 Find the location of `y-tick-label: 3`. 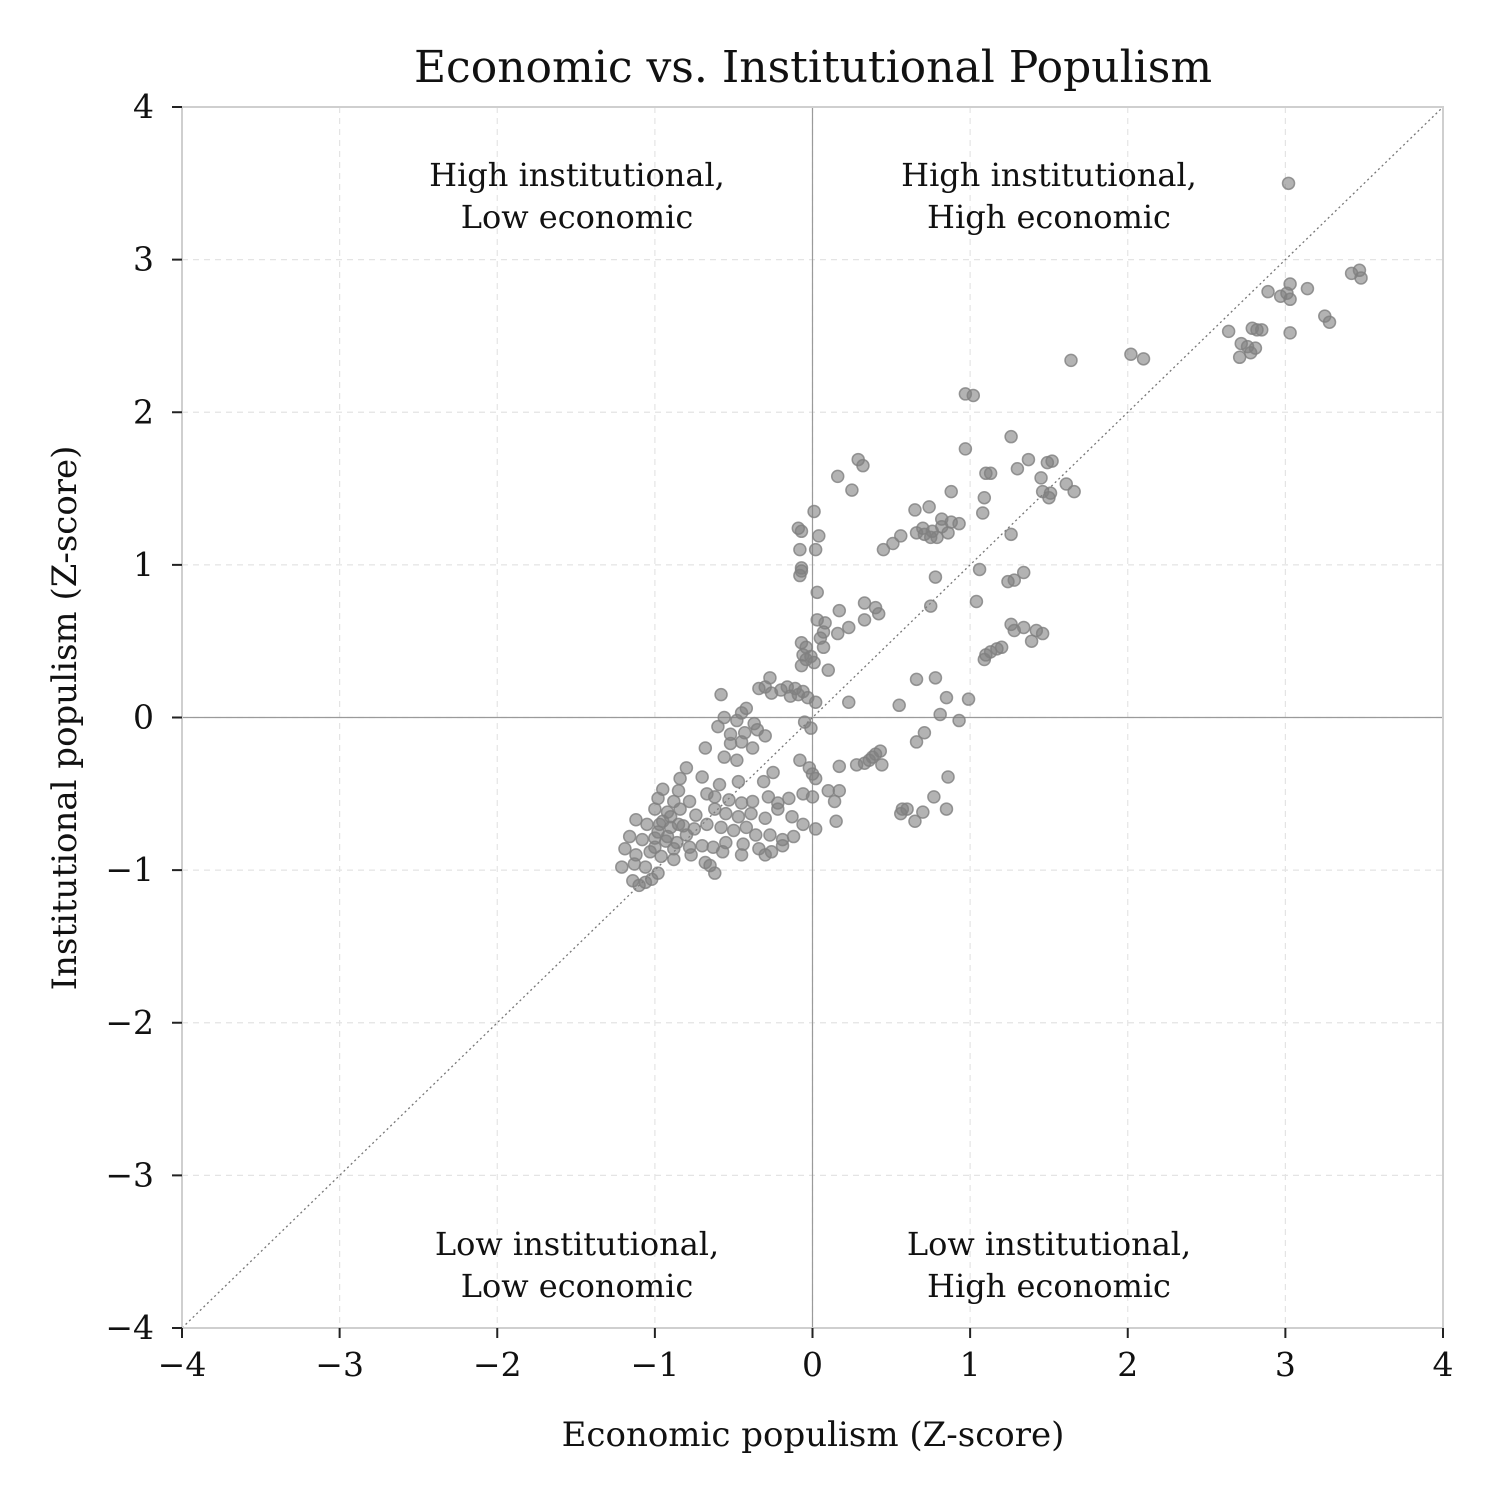

y-tick-label: 3 is located at coordinates (143, 259).